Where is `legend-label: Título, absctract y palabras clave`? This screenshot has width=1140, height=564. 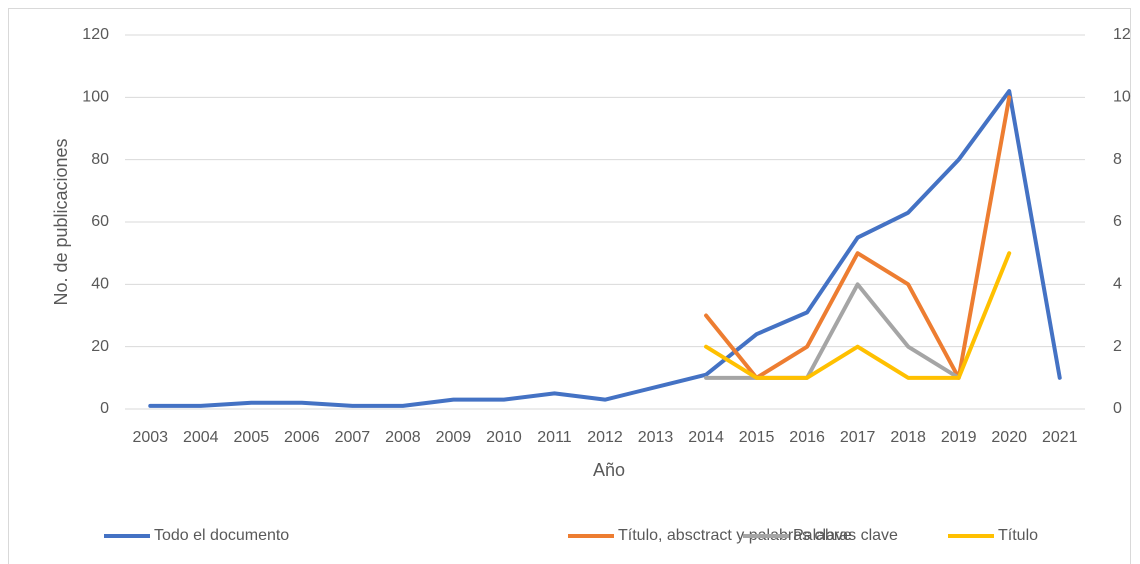 legend-label: Título, absctract y palabras clave is located at coordinates (735, 535).